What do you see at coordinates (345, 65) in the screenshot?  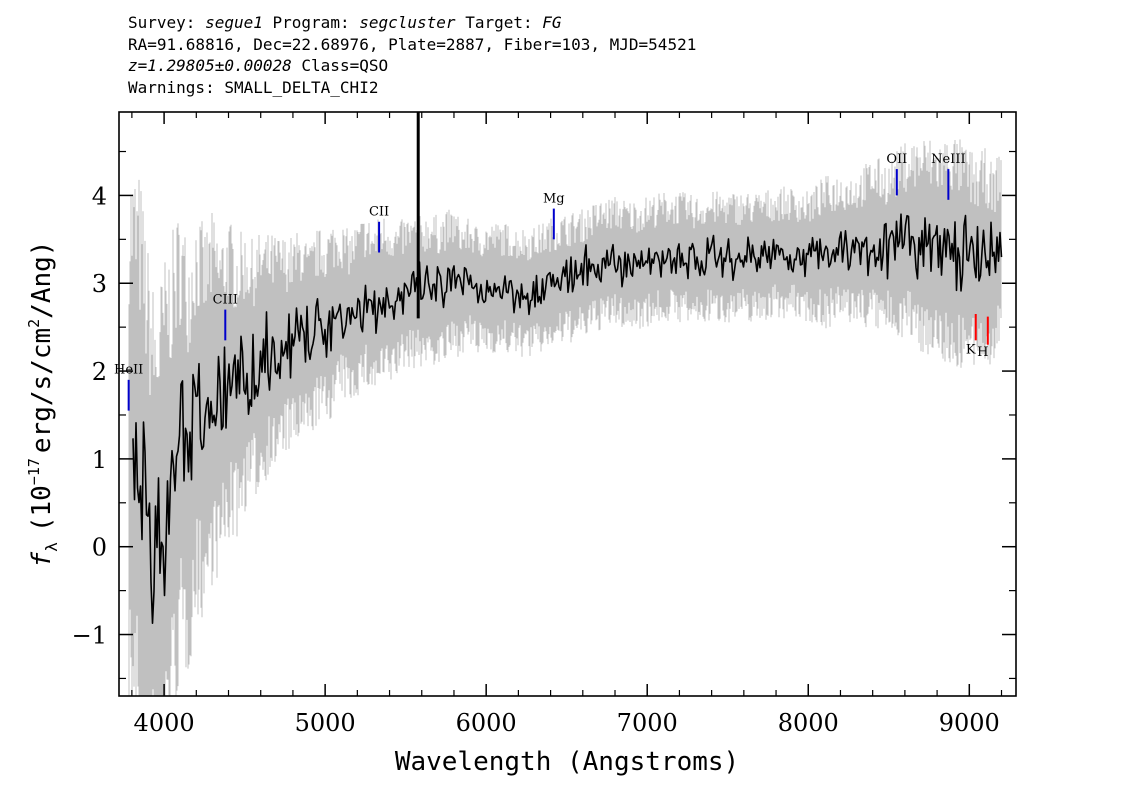 I see `class-value: Class=QSO` at bounding box center [345, 65].